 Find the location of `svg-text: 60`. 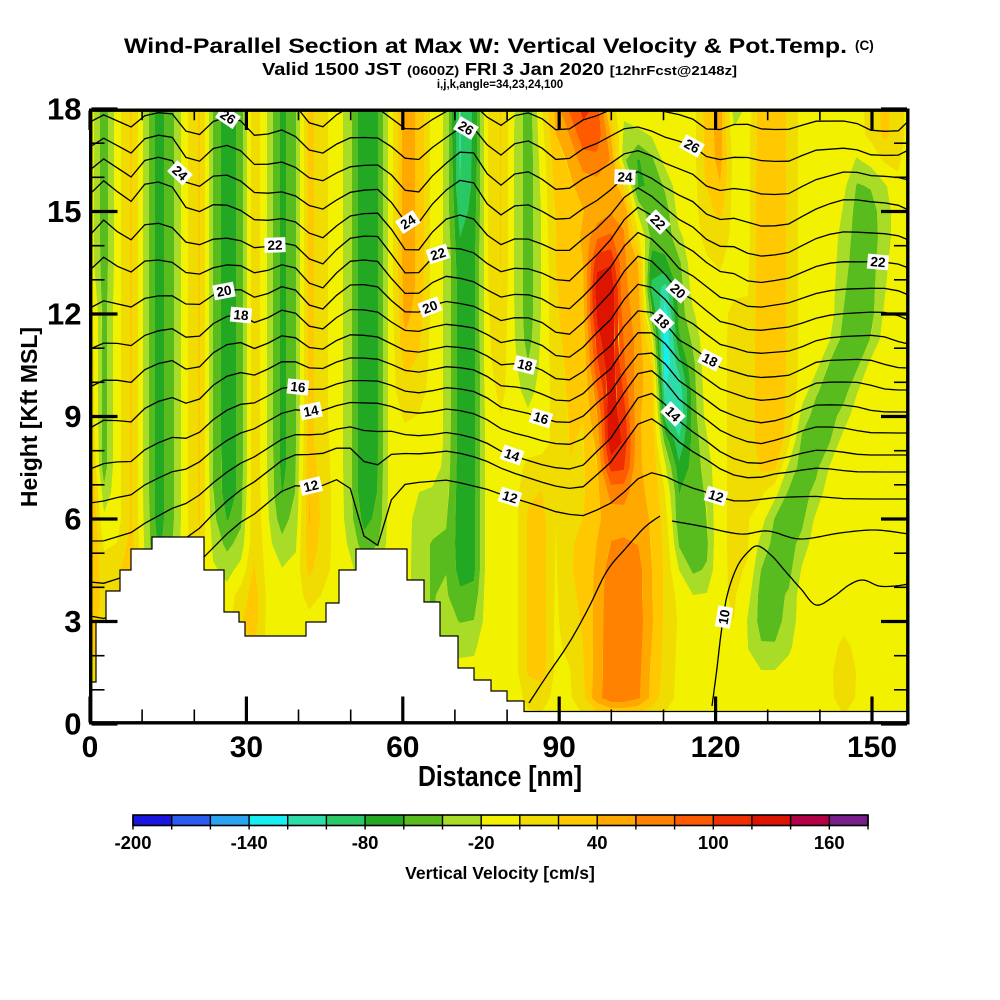

svg-text: 60 is located at coordinates (402, 747).